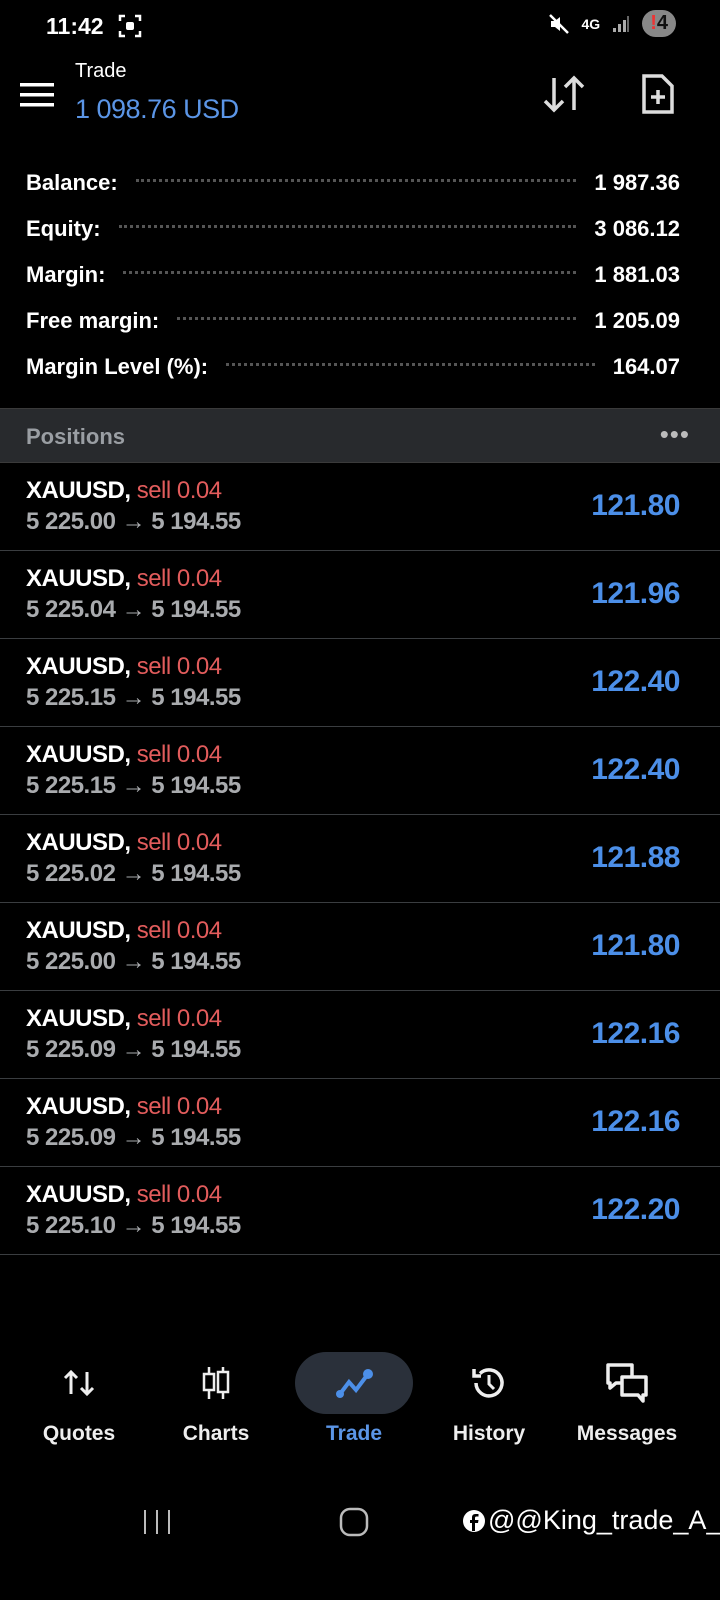 This screenshot has height=1600, width=720. Describe the element at coordinates (37, 95) in the screenshot. I see `menu-icon` at that location.